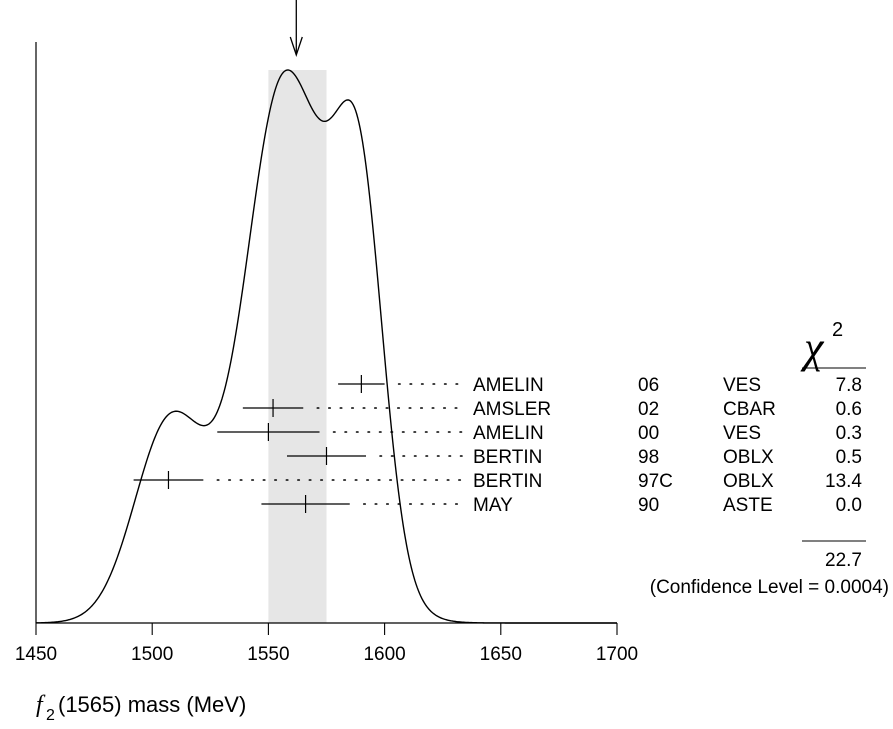 This screenshot has width=893, height=729. Describe the element at coordinates (493, 505) in the screenshot. I see `author-label-5: MAY` at that location.